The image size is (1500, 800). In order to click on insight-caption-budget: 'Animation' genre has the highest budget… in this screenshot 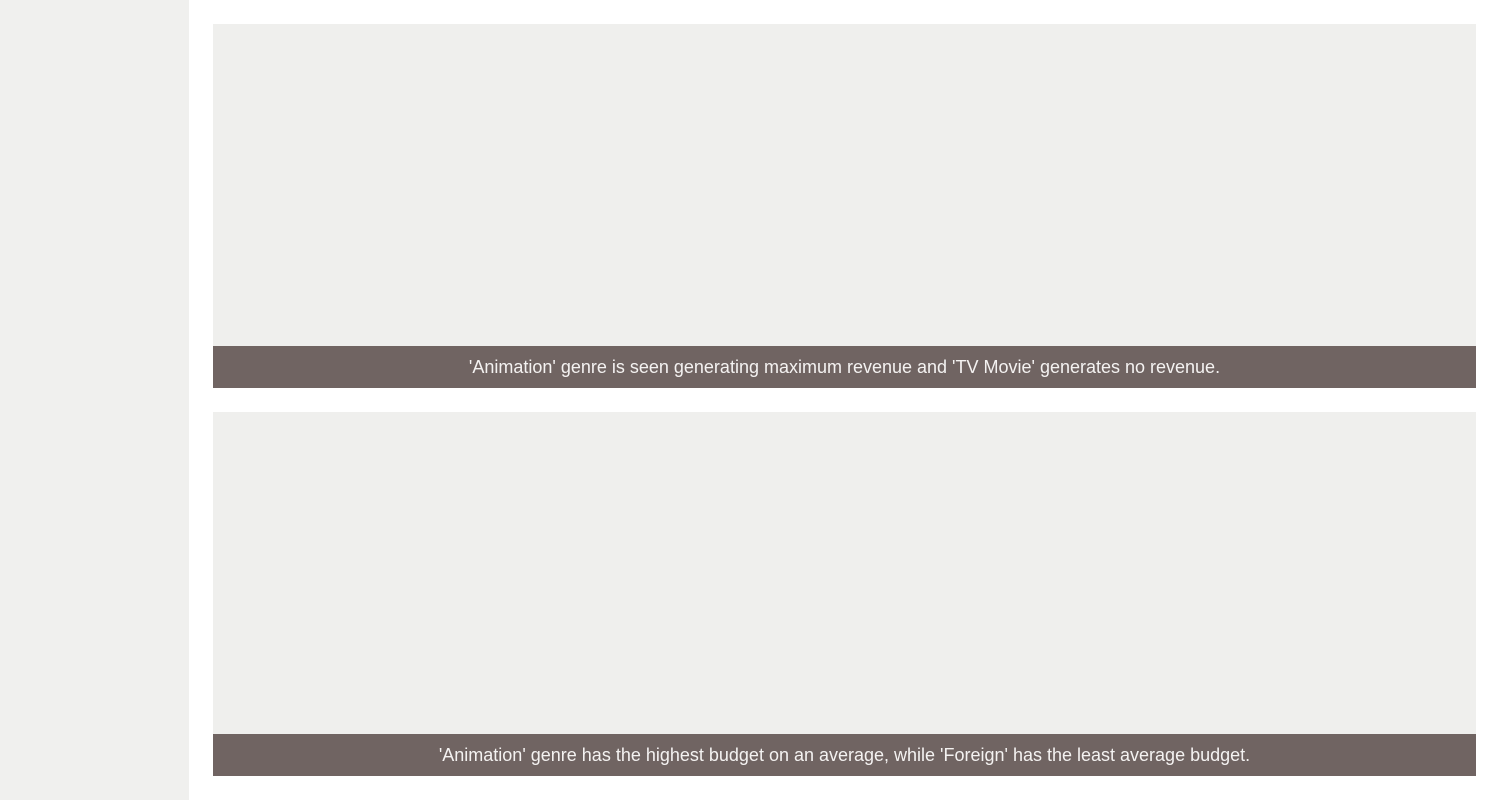, I will do `click(844, 755)`.